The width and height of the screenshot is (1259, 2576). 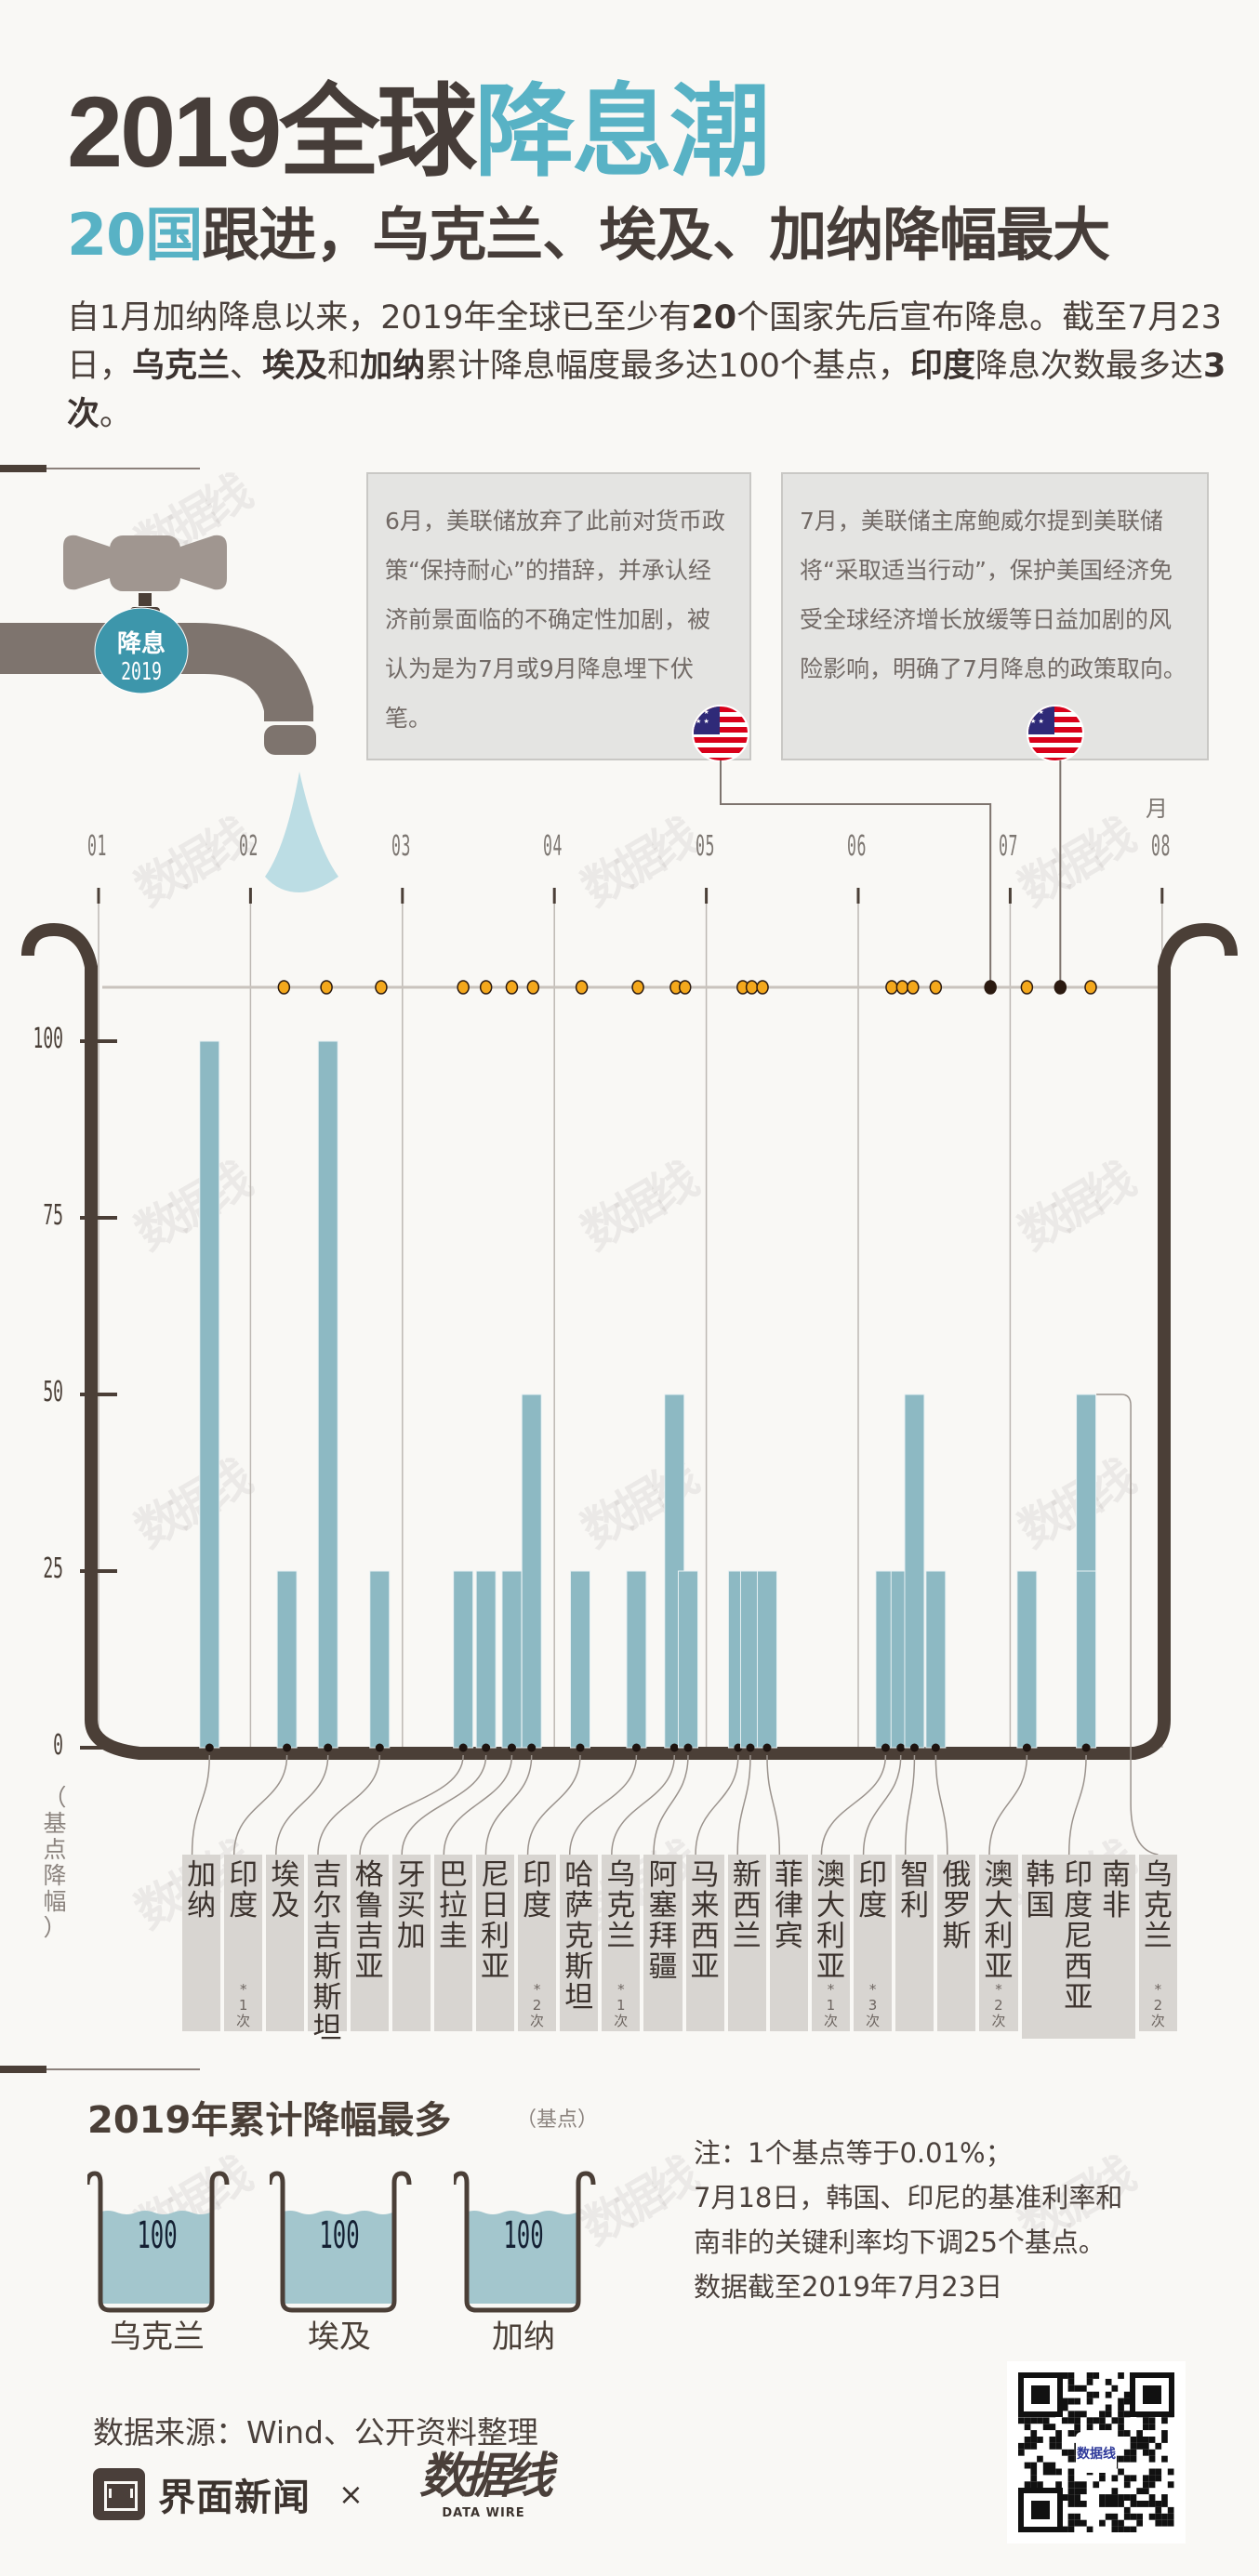 What do you see at coordinates (393, 366) in the screenshot?
I see `intro-text: 加纳` at bounding box center [393, 366].